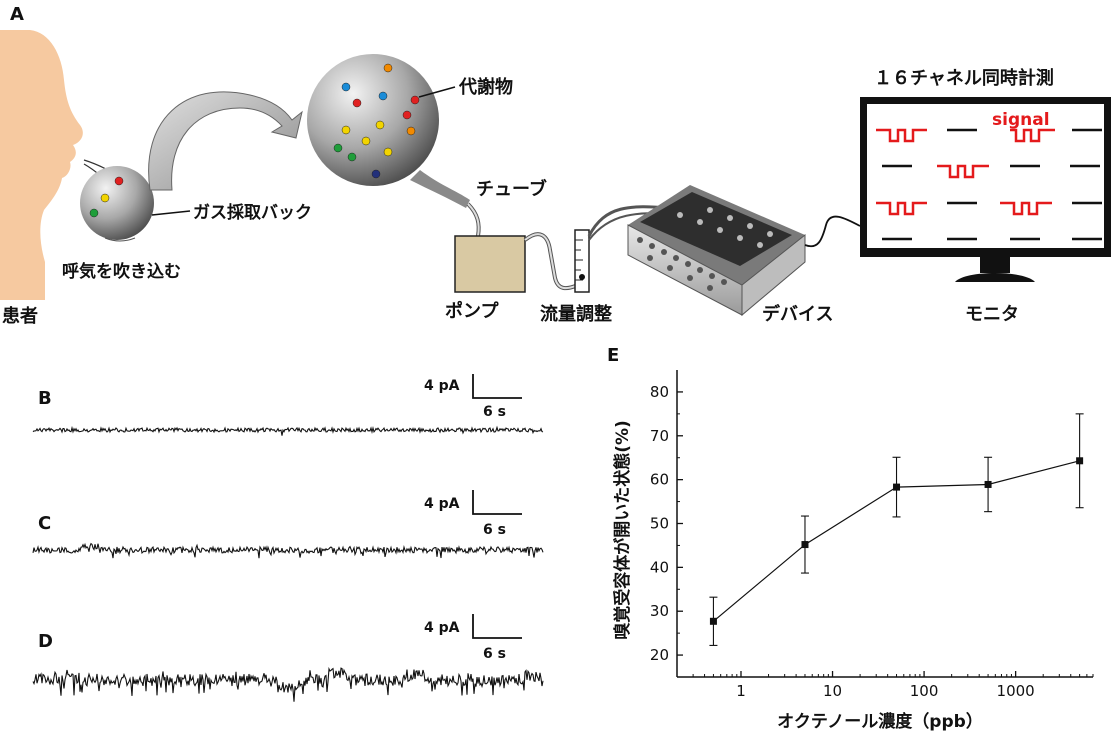 This screenshot has width=1119, height=737. What do you see at coordinates (442, 504) in the screenshot?
I see `scale-current-c: 4 pA` at bounding box center [442, 504].